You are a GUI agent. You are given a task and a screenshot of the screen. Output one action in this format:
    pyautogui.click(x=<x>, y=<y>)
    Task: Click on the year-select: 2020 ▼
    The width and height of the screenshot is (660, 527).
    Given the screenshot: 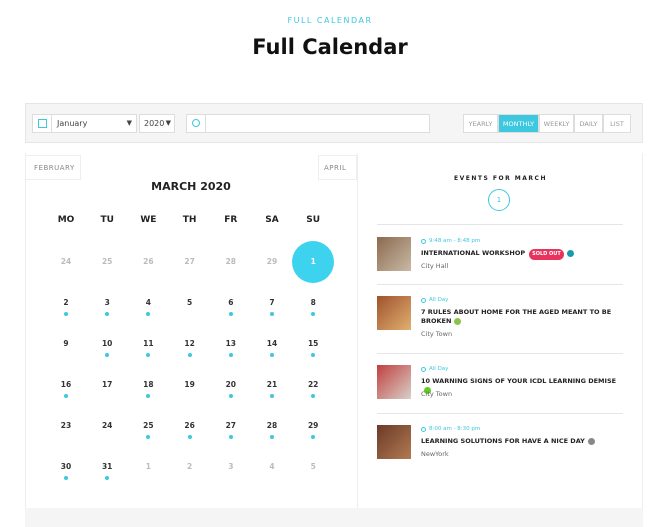 What is the action you would take?
    pyautogui.click(x=157, y=123)
    